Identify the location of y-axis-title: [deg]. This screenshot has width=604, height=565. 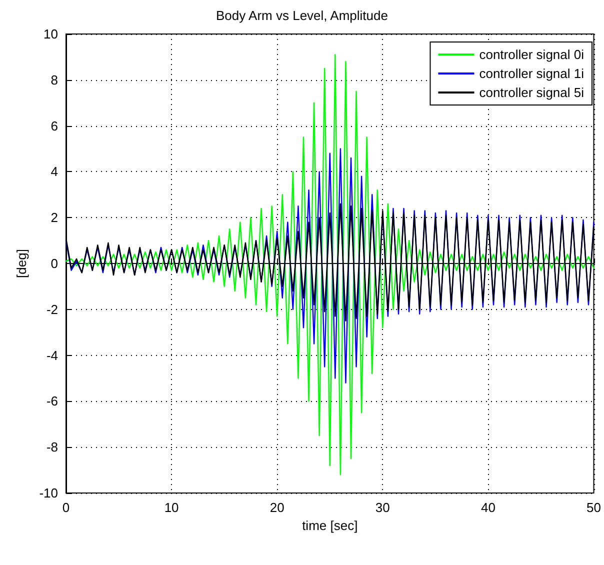
(21, 263).